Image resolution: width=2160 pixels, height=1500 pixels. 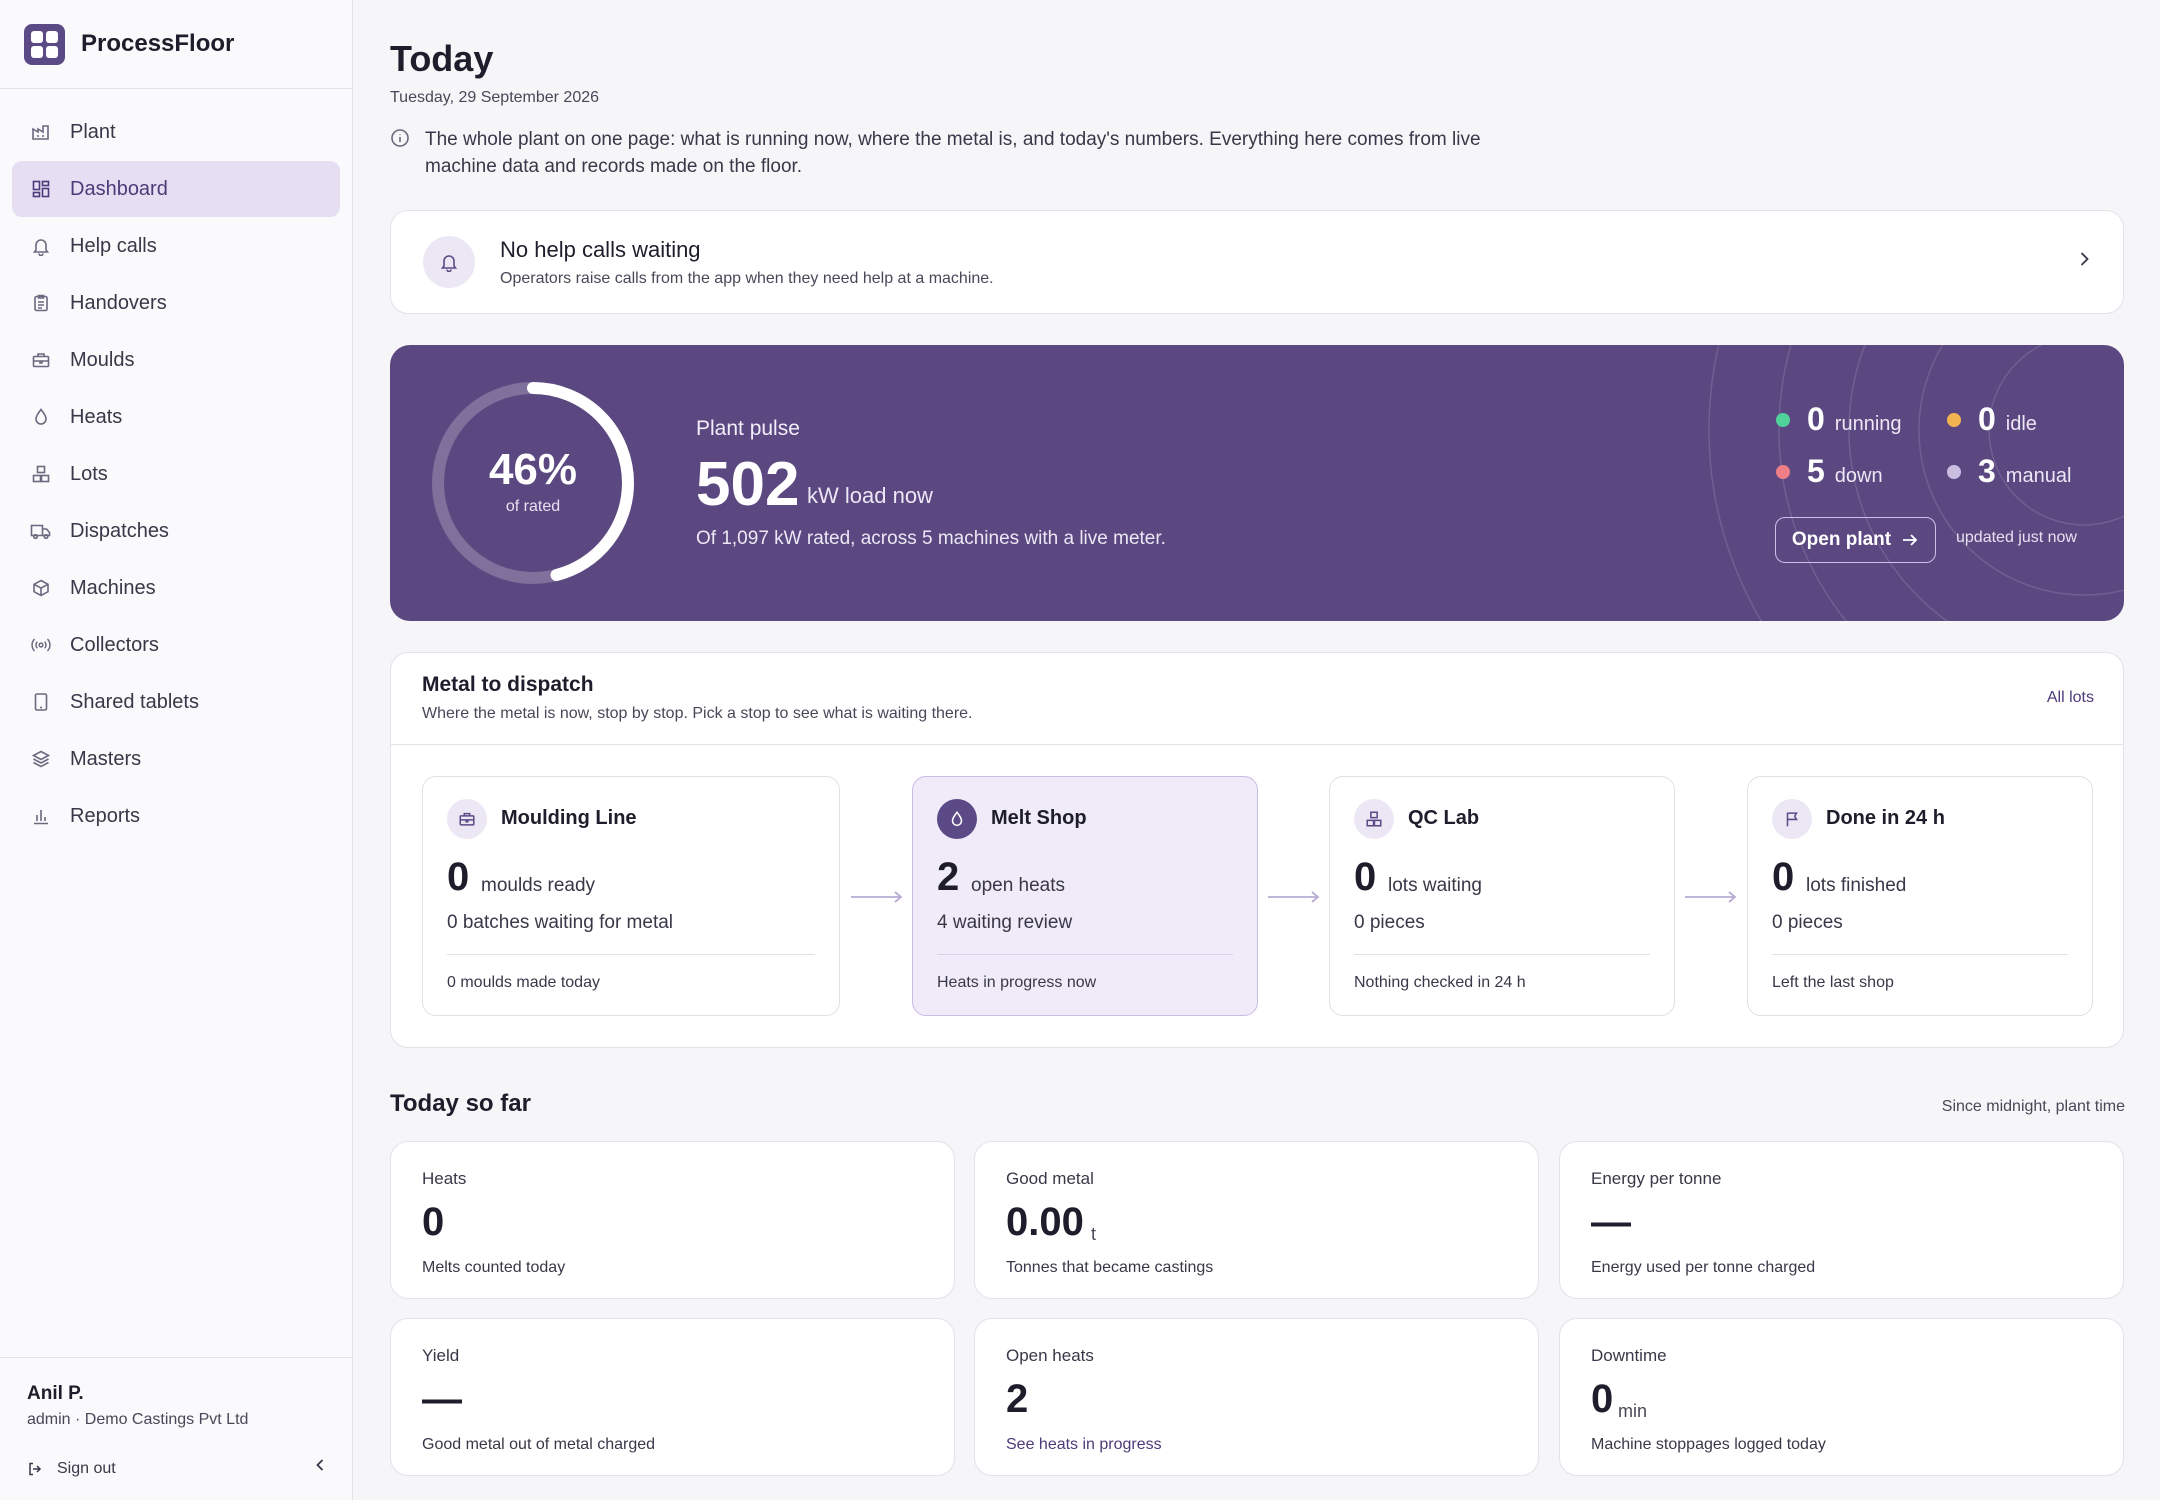 What do you see at coordinates (442, 58) in the screenshot?
I see `page-title: Today` at bounding box center [442, 58].